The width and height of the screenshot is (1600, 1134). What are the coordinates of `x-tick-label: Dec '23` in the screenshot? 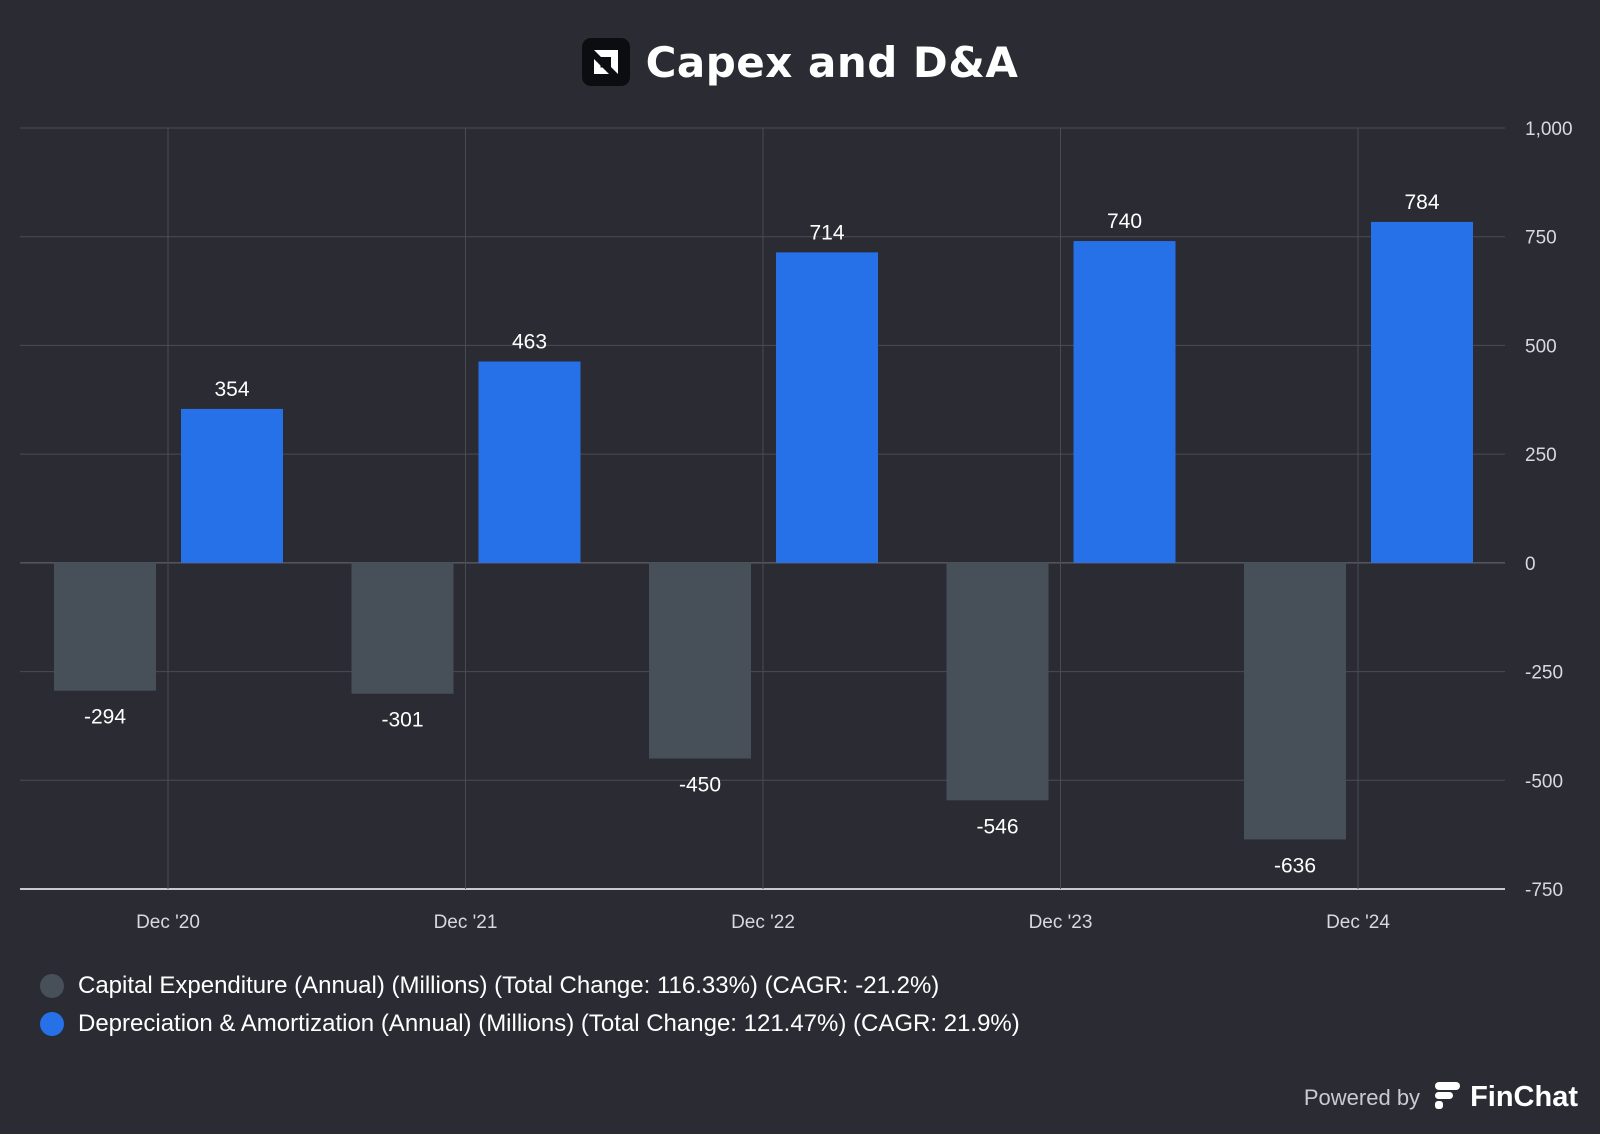 It's located at (1061, 922).